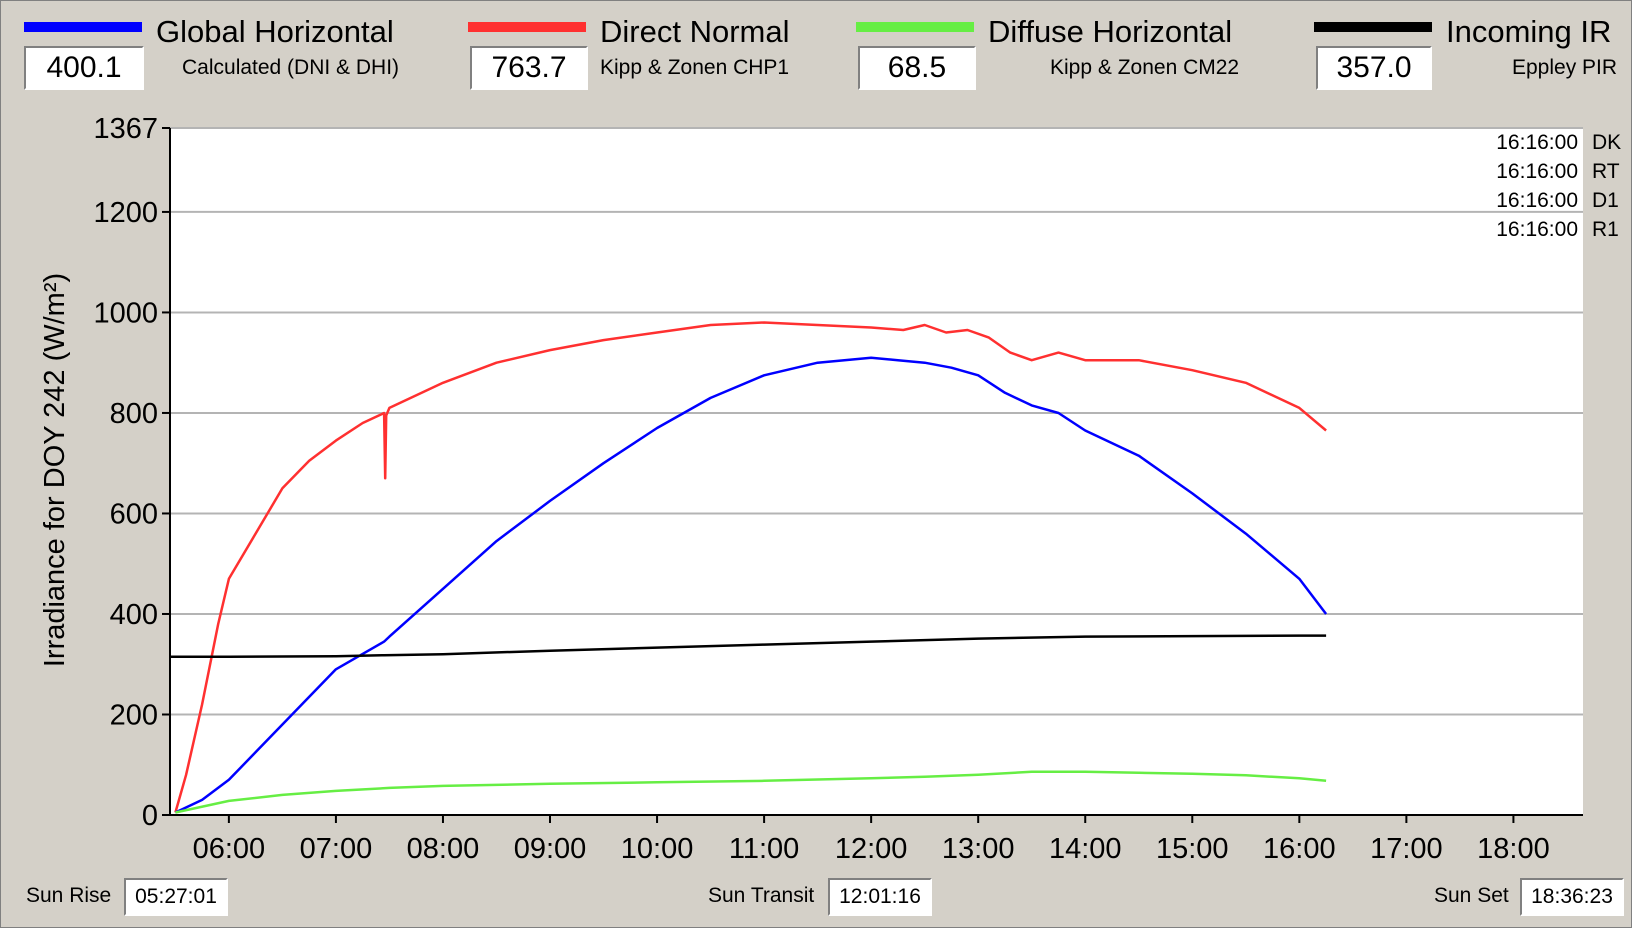 The height and width of the screenshot is (928, 1632). I want to click on global-horizontal-value: 400.1, so click(84, 68).